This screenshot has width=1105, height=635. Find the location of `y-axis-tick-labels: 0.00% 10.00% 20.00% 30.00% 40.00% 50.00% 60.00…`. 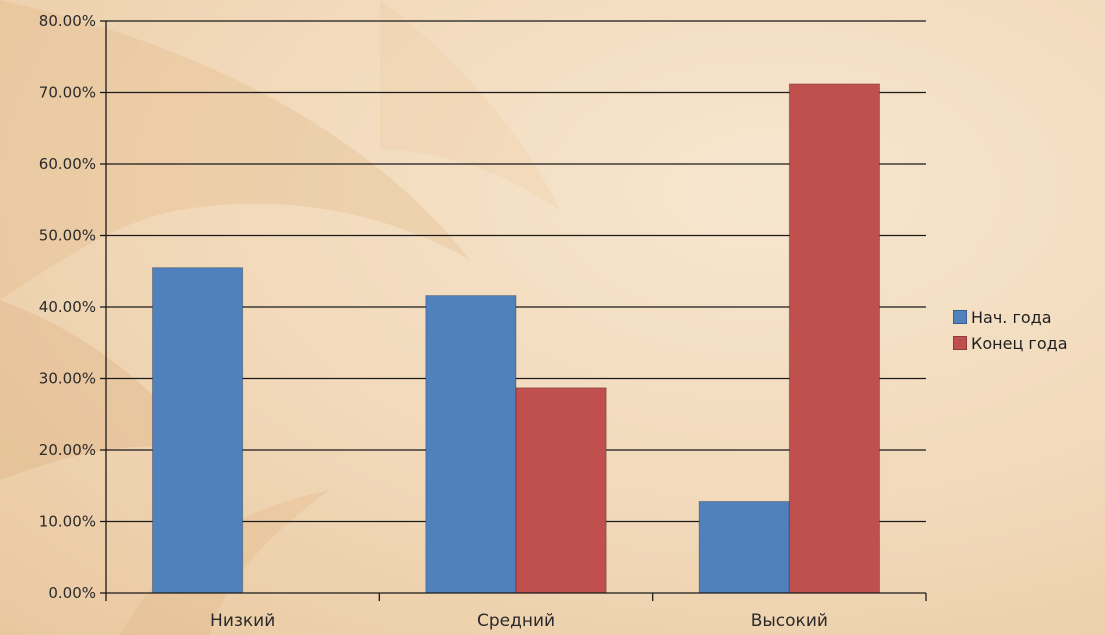

y-axis-tick-labels: 0.00% 10.00% 20.00% 30.00% 40.00% 50.00% 60.00… is located at coordinates (67, 307).